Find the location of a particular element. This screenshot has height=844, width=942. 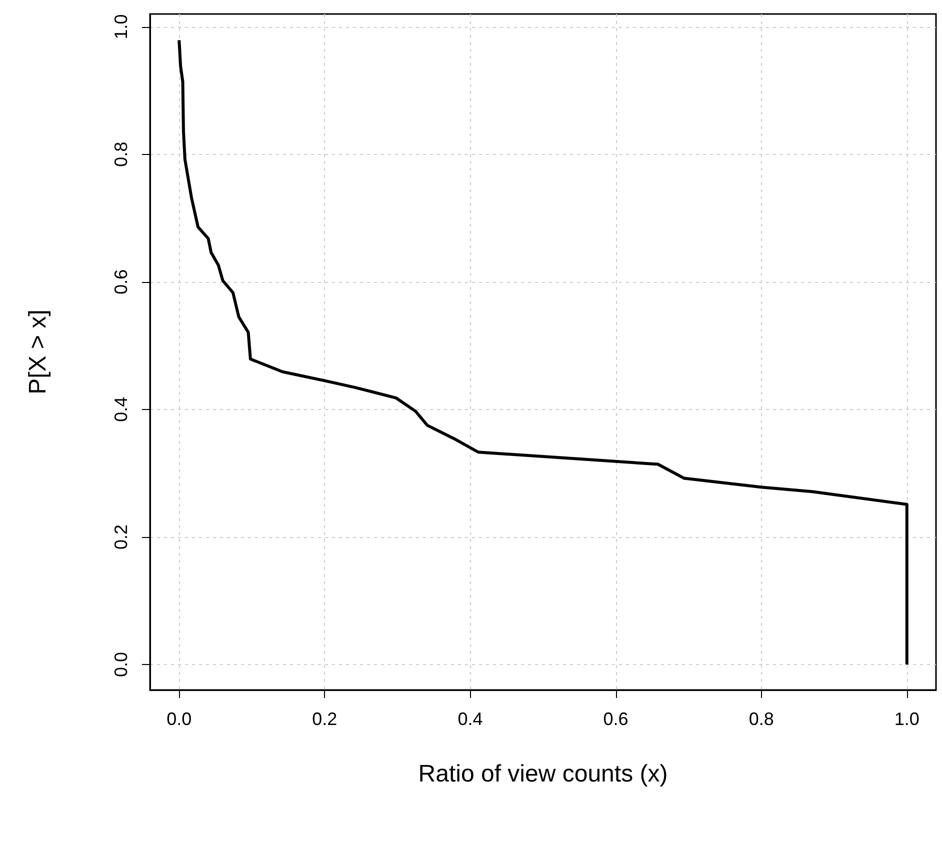

x-axis-title: Ratio of view counts (x) is located at coordinates (543, 774).